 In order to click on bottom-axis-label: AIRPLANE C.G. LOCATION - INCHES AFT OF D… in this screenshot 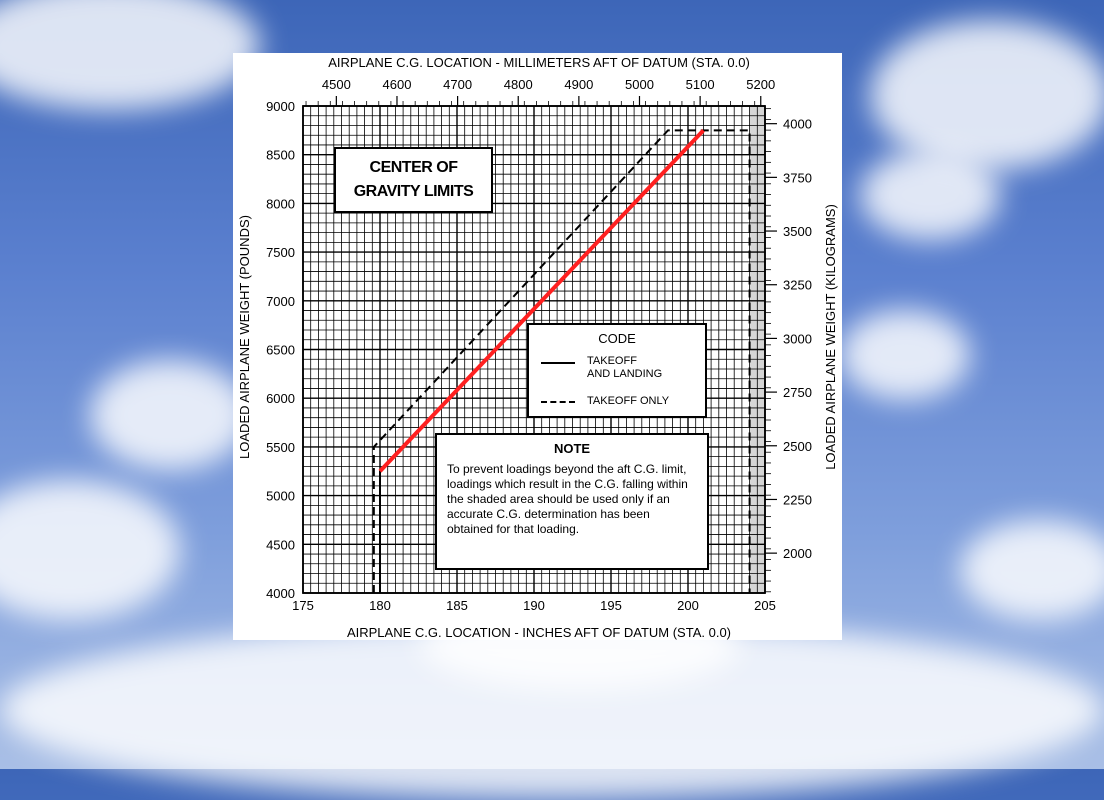, I will do `click(539, 632)`.